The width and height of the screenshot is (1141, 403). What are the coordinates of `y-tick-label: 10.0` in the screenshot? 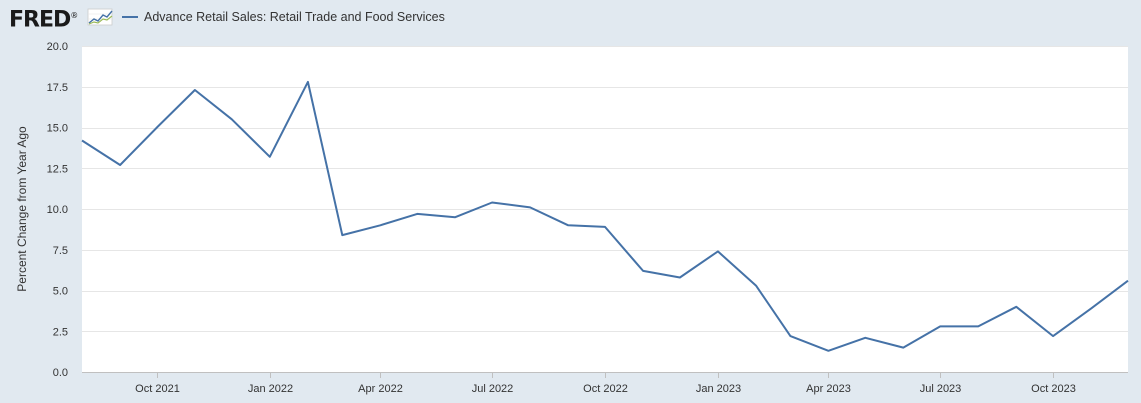 It's located at (57, 210).